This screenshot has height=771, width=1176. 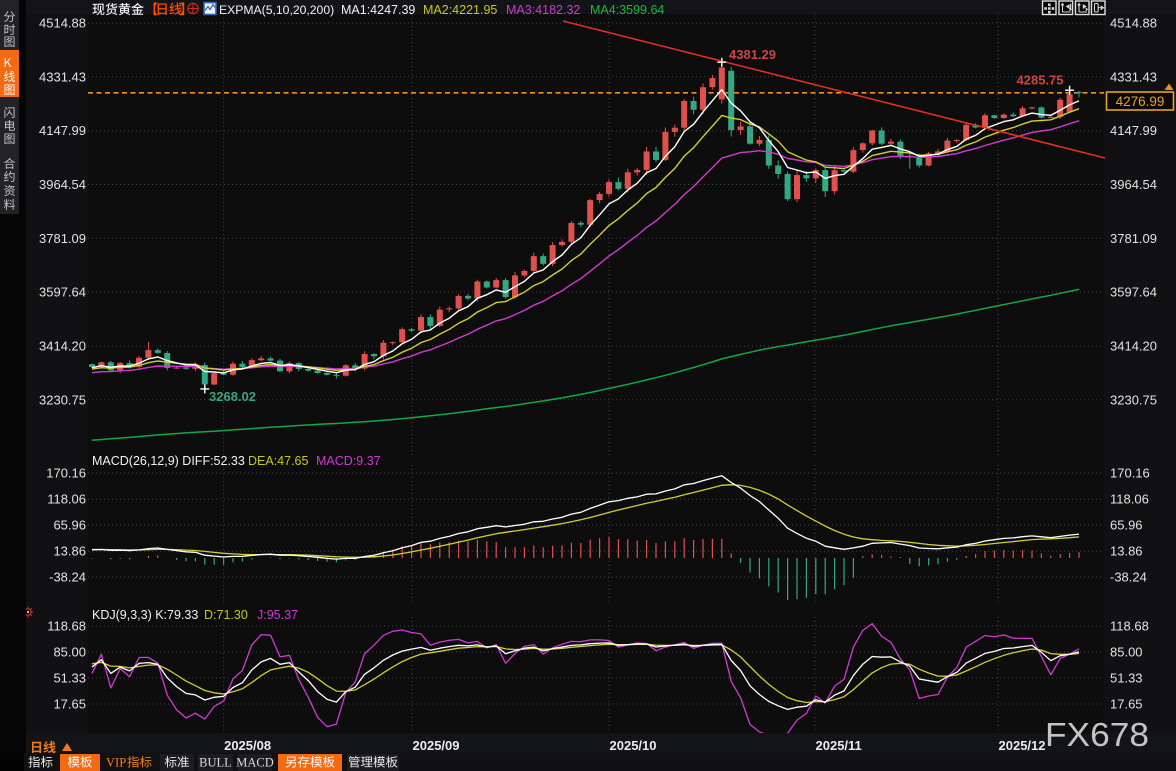 What do you see at coordinates (1140, 101) in the screenshot?
I see `svg-text: 4276.99` at bounding box center [1140, 101].